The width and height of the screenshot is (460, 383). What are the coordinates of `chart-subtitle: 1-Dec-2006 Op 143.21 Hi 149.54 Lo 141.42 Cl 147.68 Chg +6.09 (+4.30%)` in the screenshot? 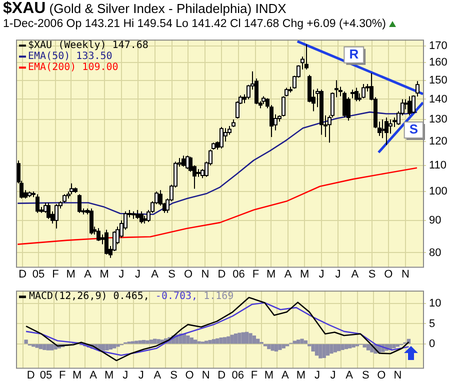 It's located at (194, 24).